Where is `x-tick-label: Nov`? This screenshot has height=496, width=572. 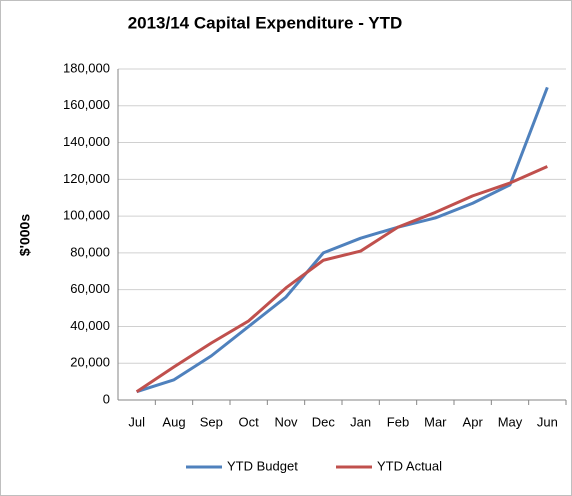
x-tick-label: Nov is located at coordinates (286, 421).